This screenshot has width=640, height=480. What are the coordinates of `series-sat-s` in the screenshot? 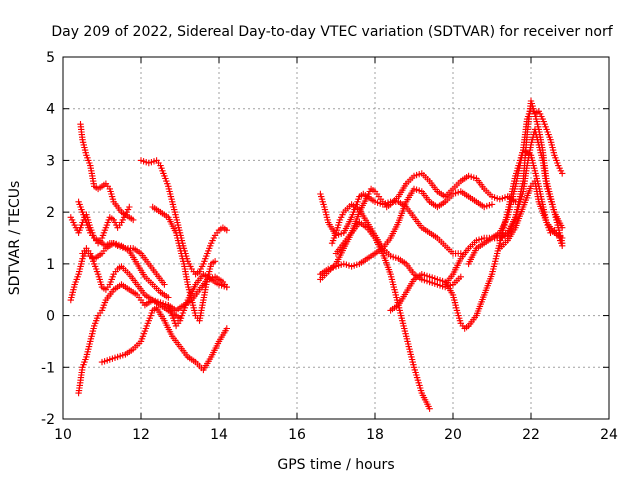 It's located at (527, 173).